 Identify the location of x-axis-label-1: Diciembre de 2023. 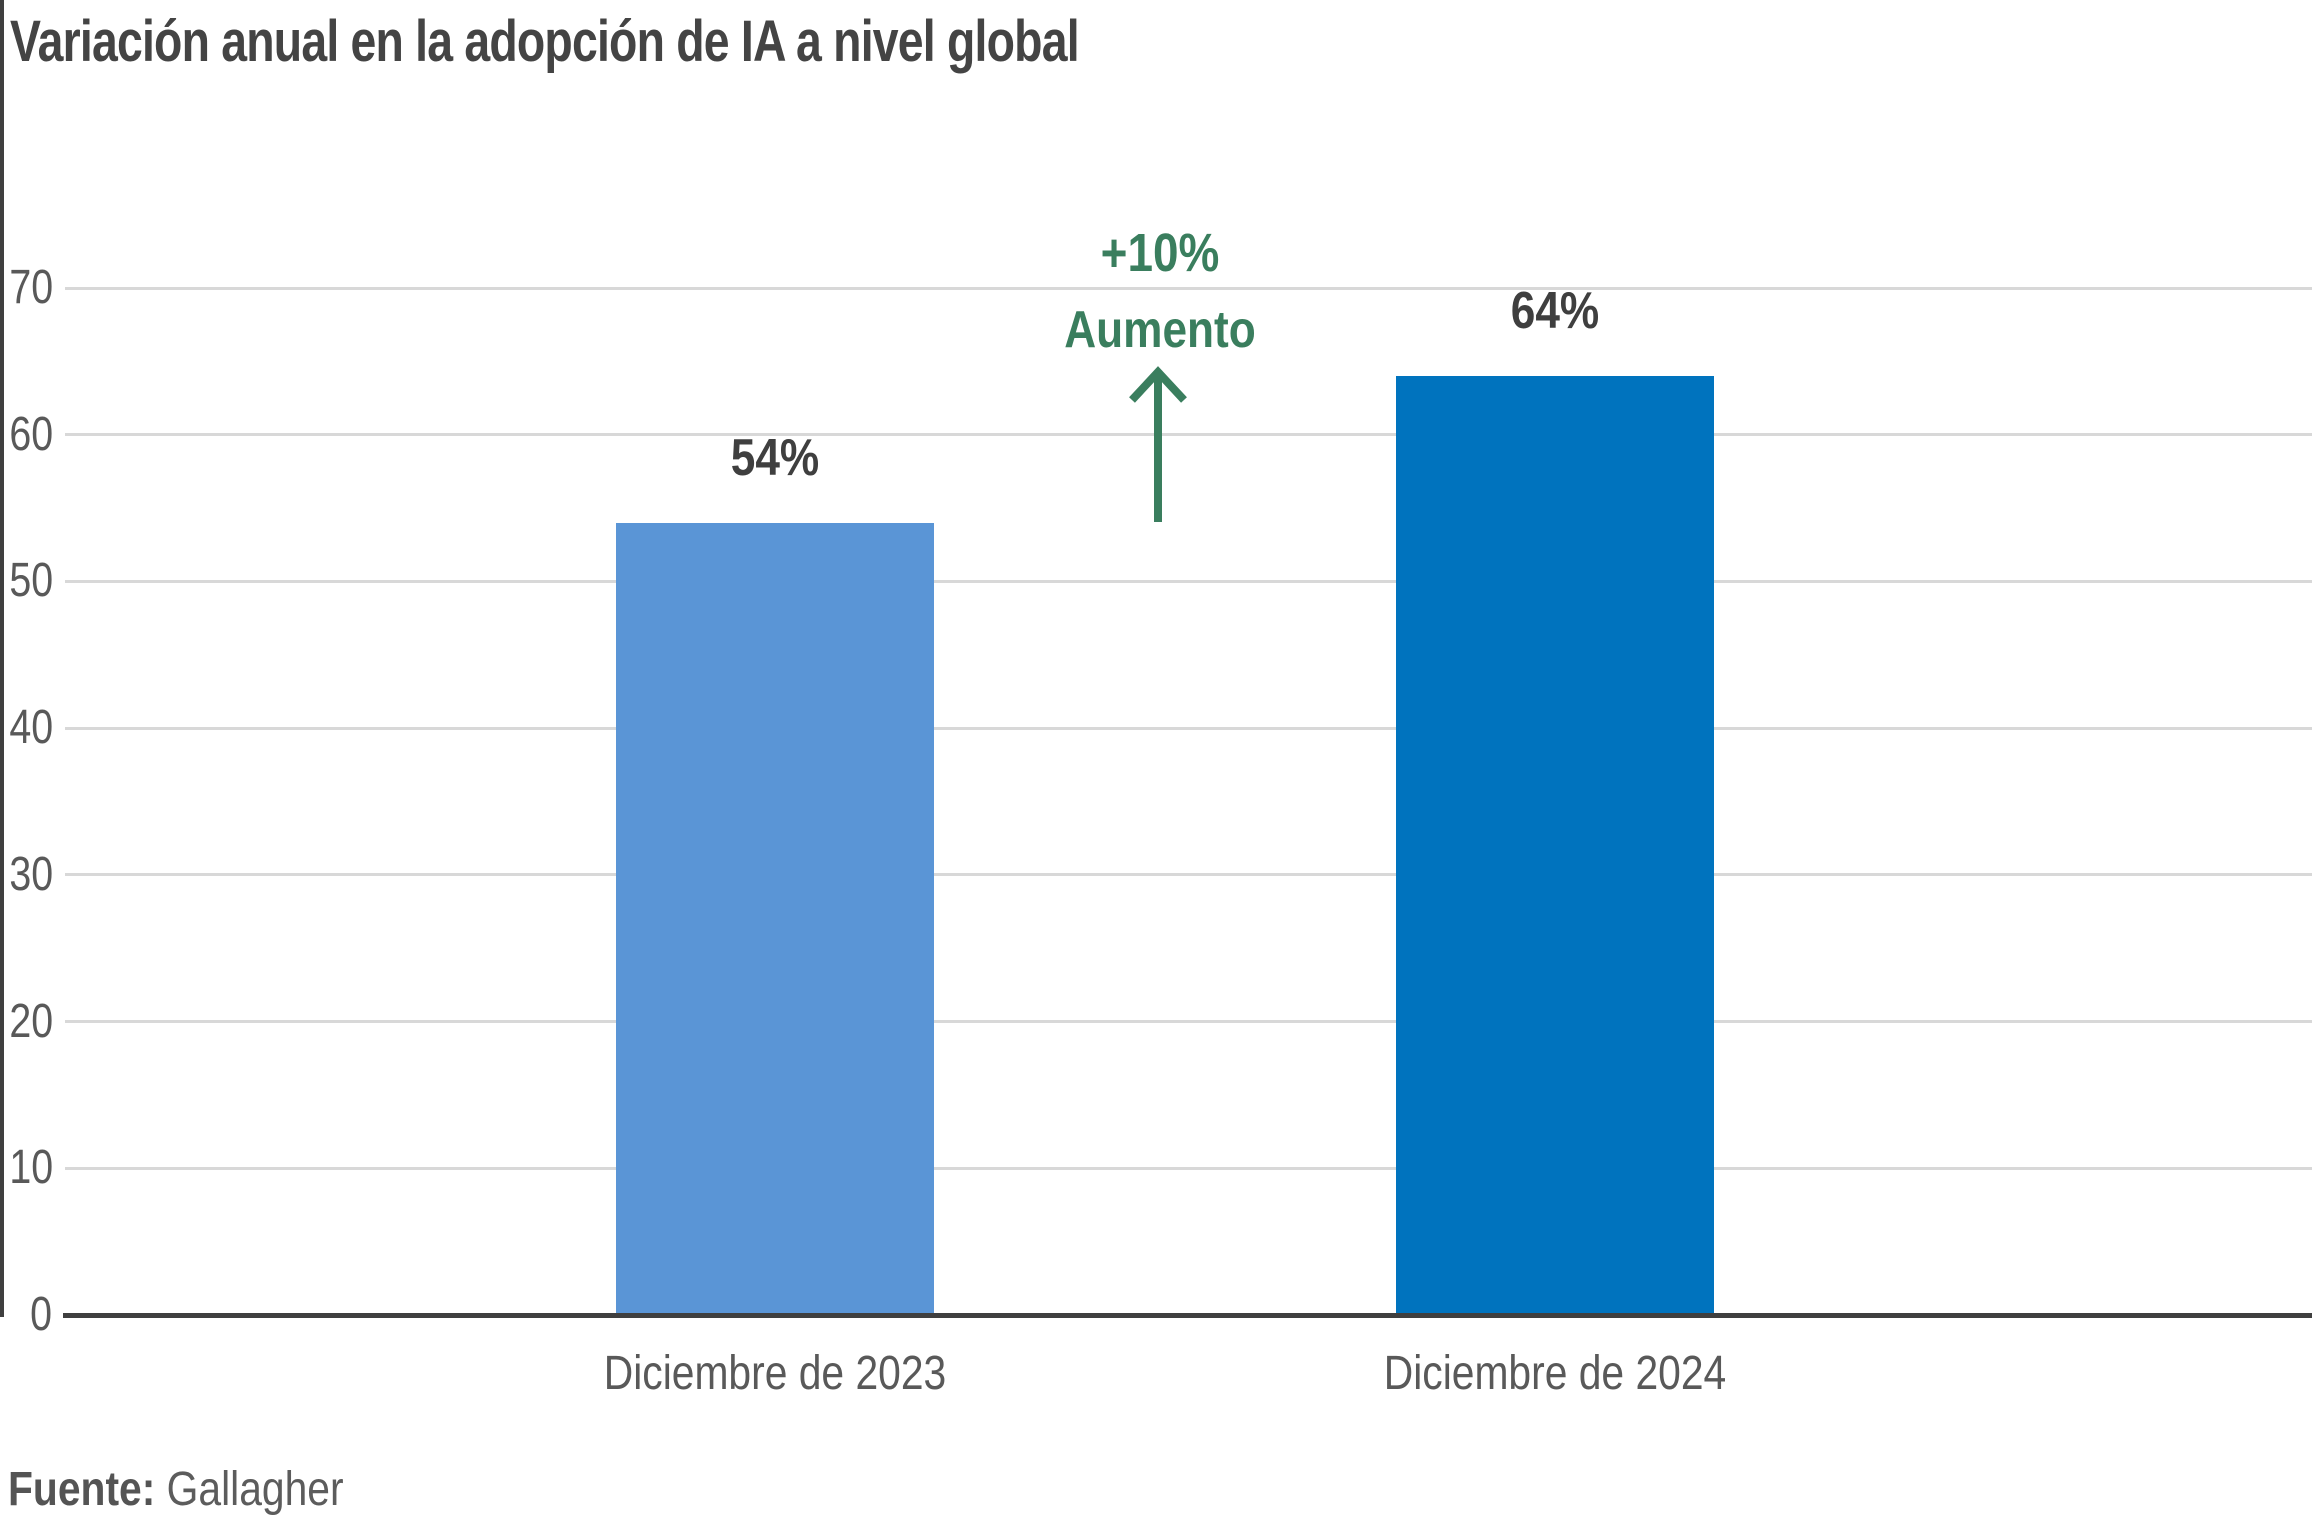
(775, 1373).